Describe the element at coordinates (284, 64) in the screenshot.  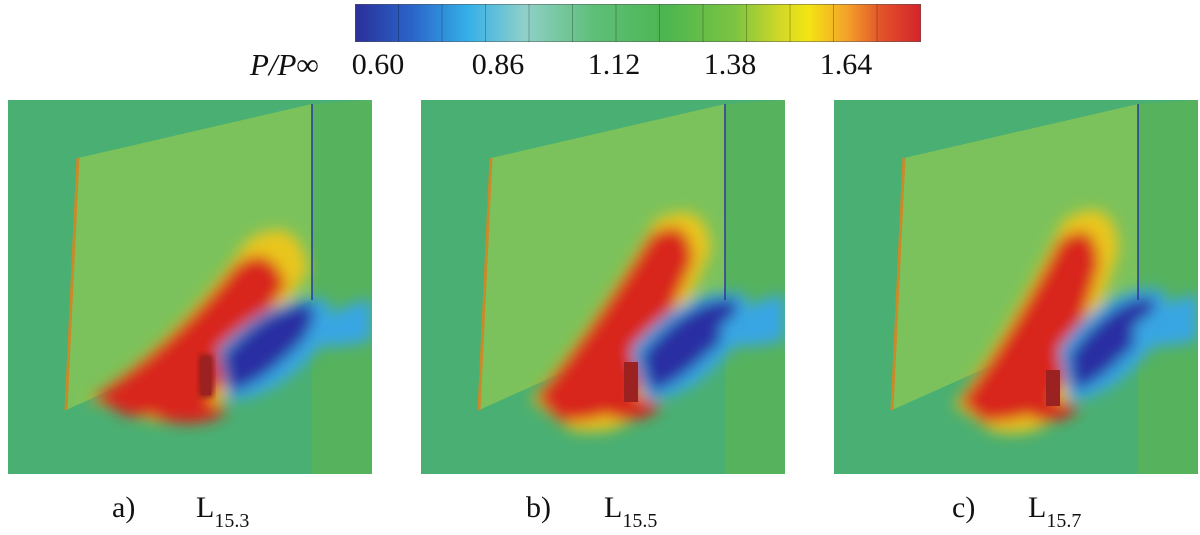
I see `colorbar-variable-label: P/P∞` at that location.